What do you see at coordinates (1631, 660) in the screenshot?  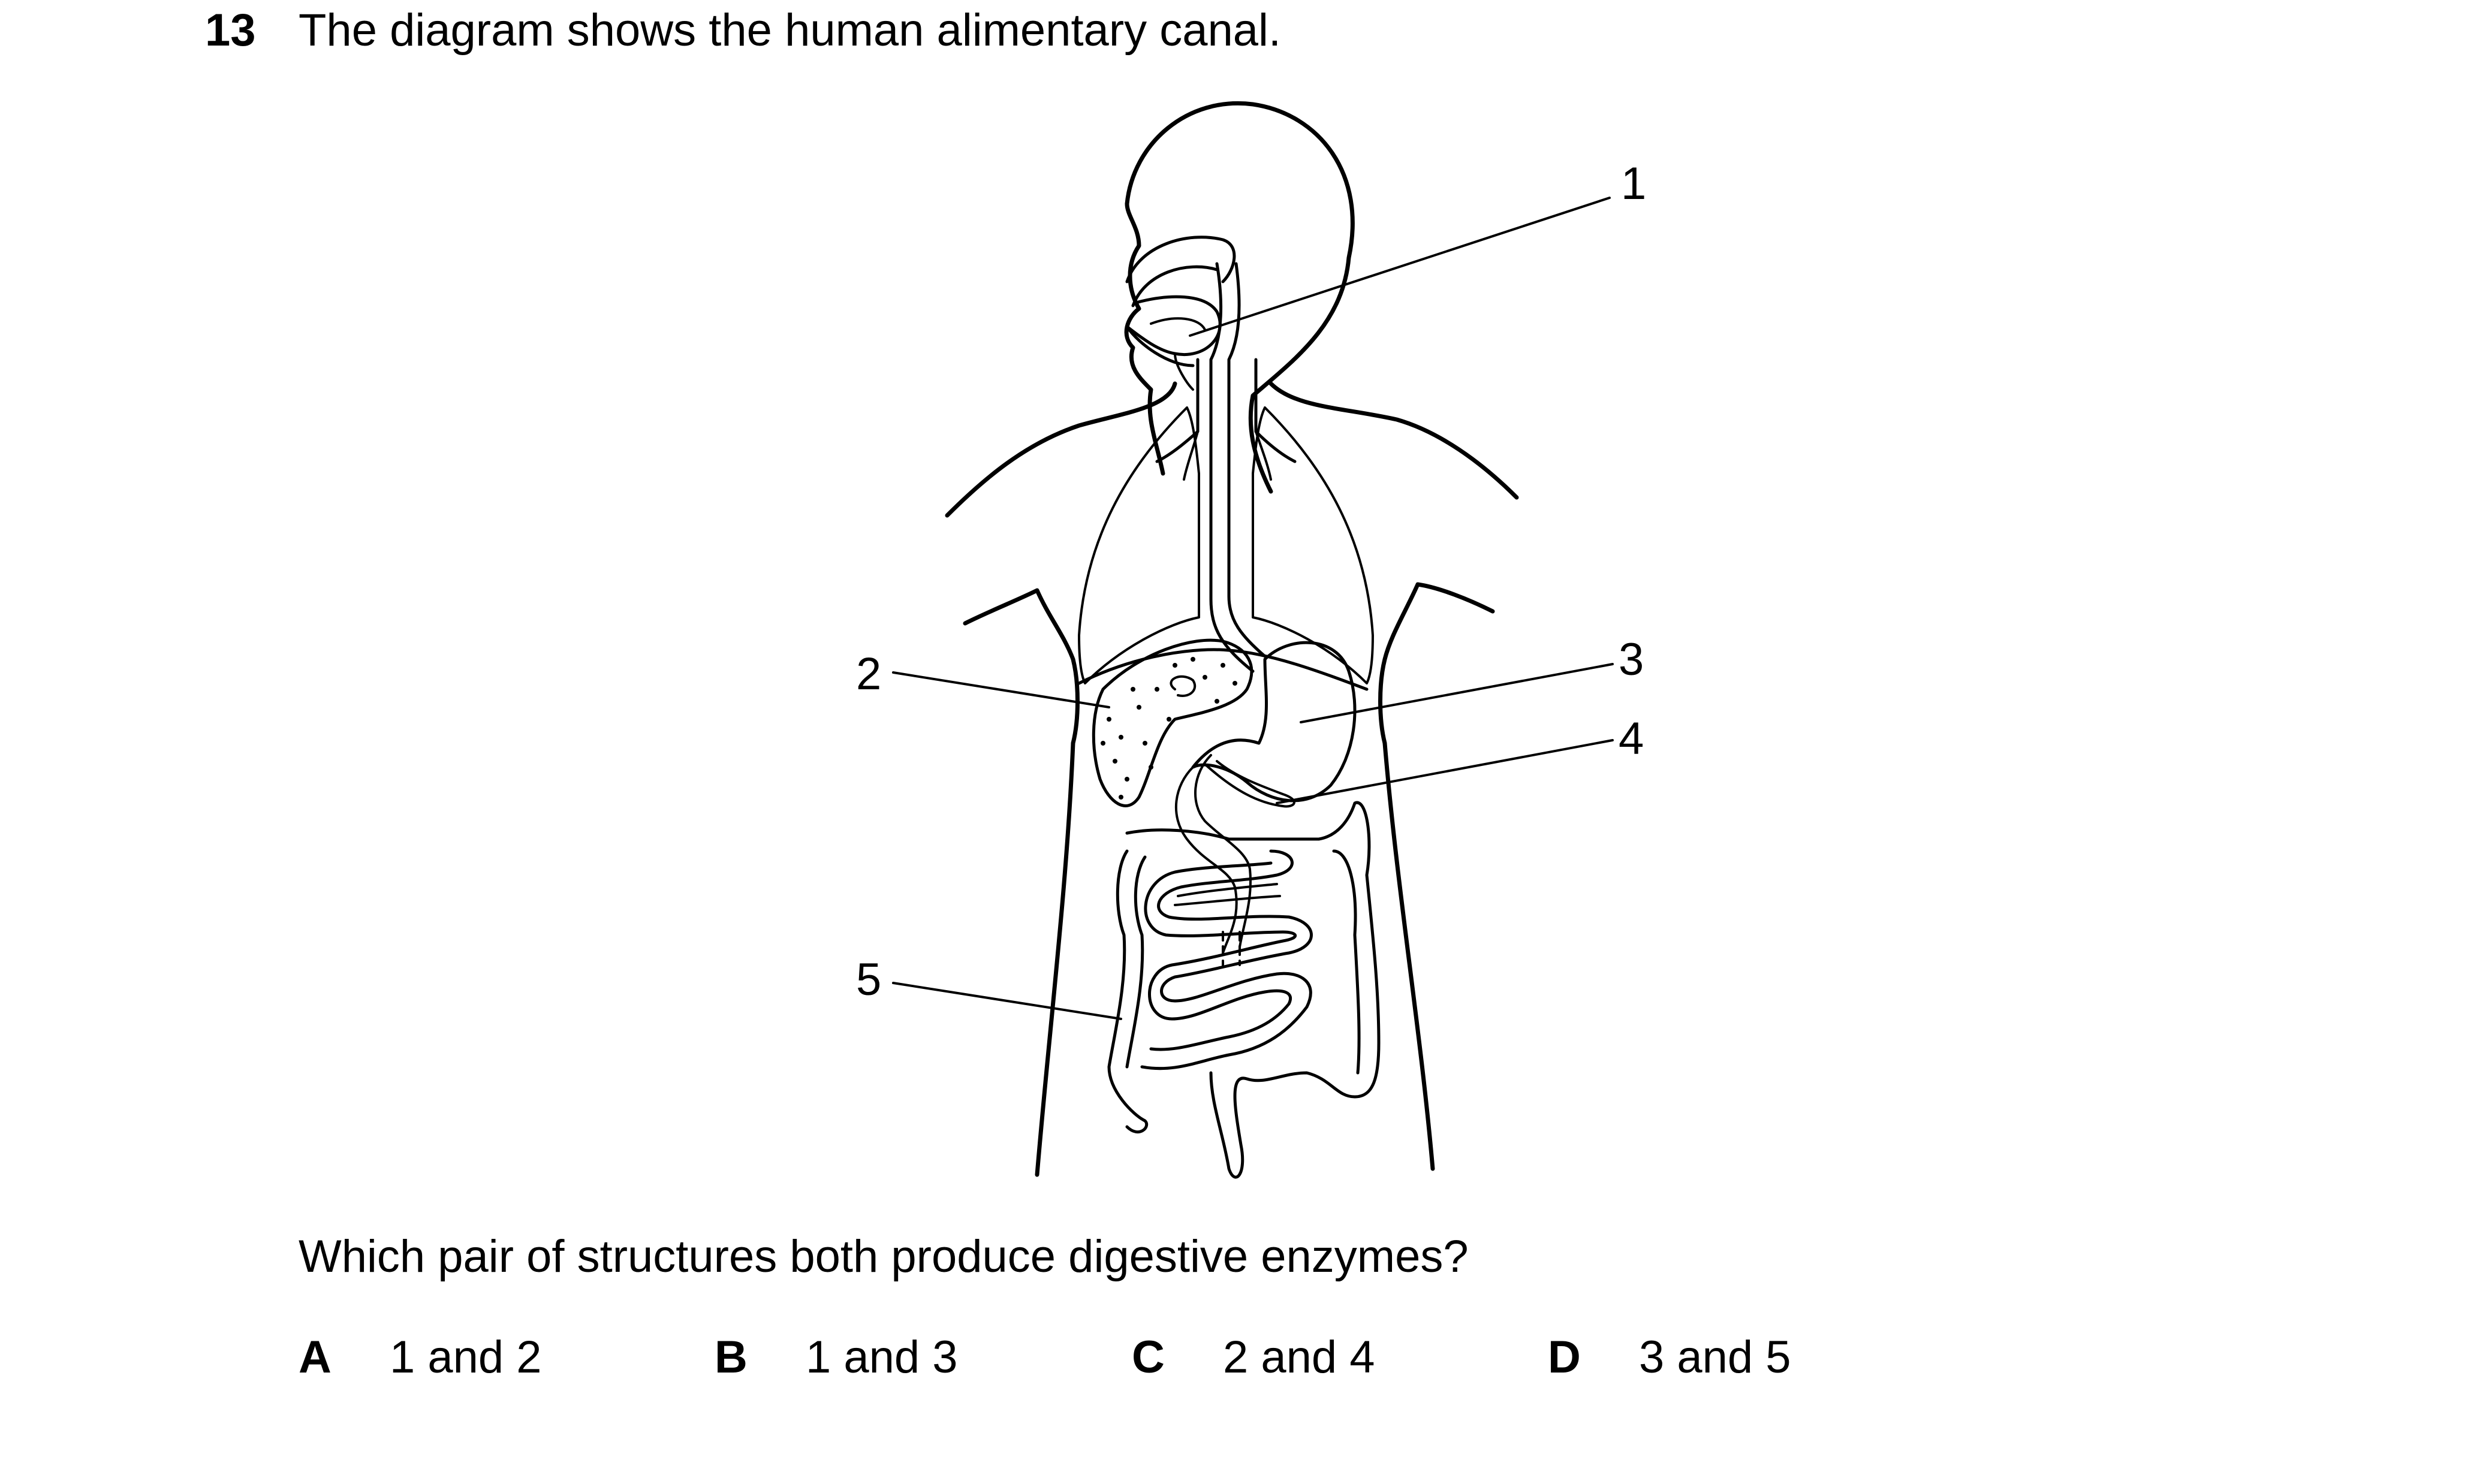 I see `label-3: 3` at bounding box center [1631, 660].